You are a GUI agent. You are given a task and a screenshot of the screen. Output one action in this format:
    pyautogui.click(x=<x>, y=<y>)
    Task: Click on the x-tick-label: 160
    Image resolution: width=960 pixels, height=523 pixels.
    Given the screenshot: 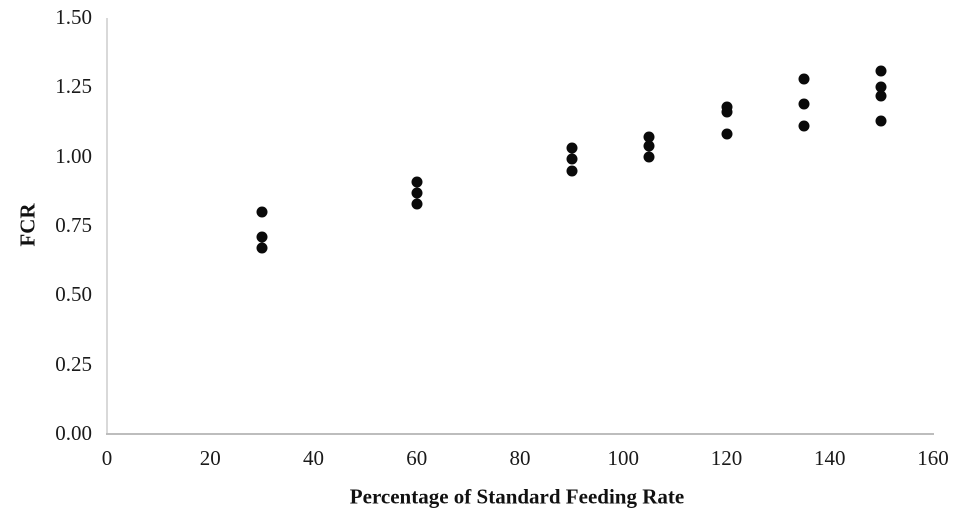 What is the action you would take?
    pyautogui.click(x=933, y=458)
    